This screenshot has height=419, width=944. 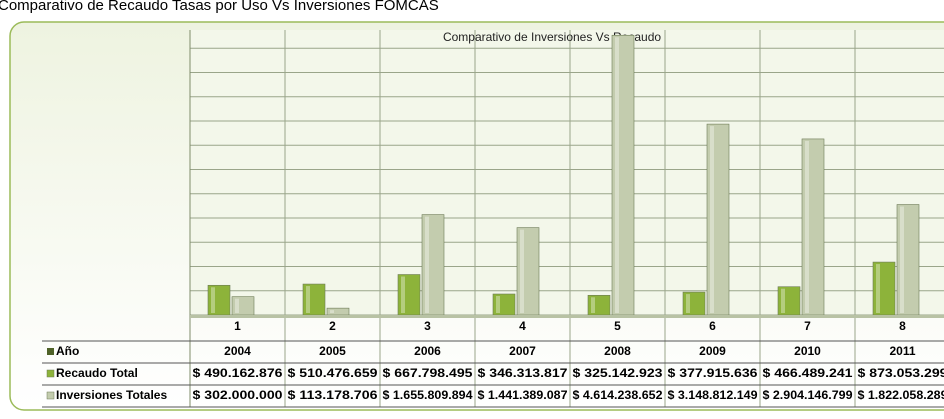 What do you see at coordinates (618, 374) in the screenshot?
I see `table-value: $ 325.142.923` at bounding box center [618, 374].